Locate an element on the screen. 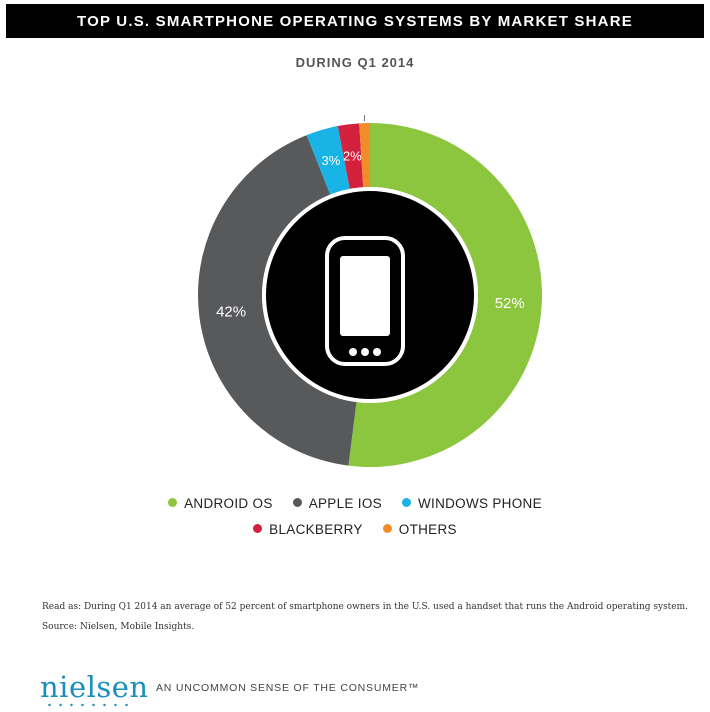 The image size is (710, 712). leader-line-others is located at coordinates (365, 118).